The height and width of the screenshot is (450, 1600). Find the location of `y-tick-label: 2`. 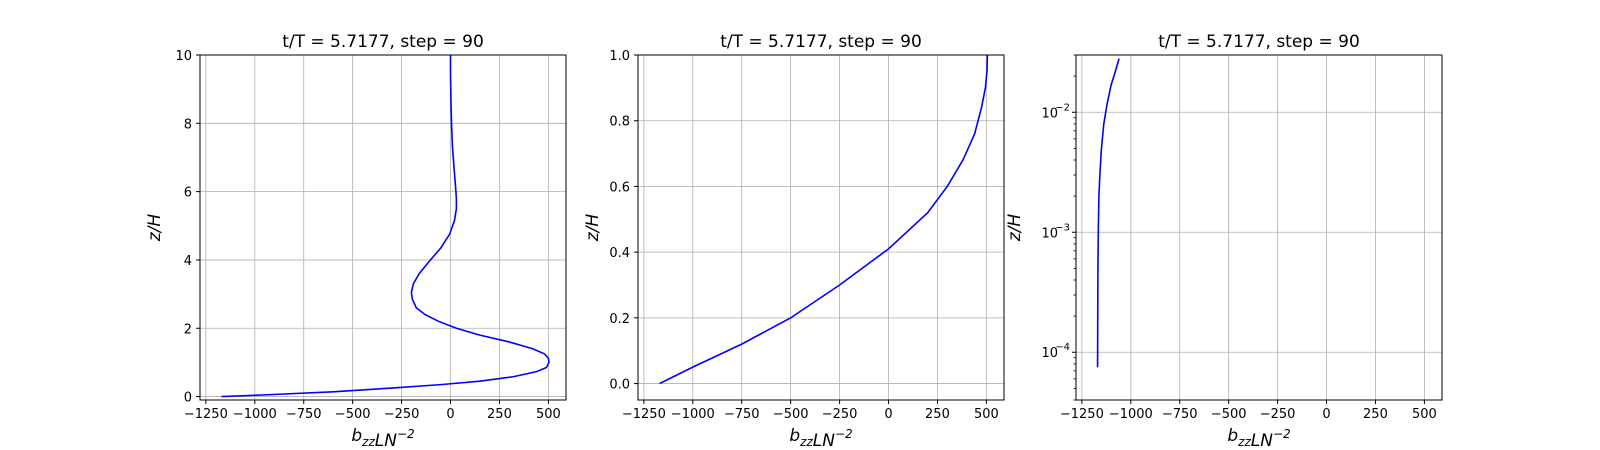

y-tick-label: 2 is located at coordinates (188, 329).